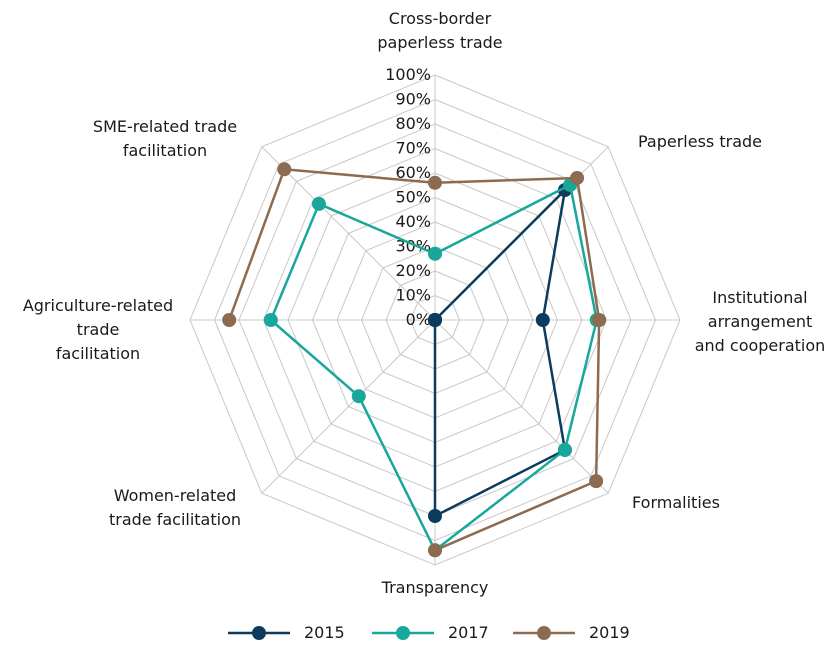 This screenshot has width=839, height=645. I want to click on axis-label: Transparency, so click(435, 587).